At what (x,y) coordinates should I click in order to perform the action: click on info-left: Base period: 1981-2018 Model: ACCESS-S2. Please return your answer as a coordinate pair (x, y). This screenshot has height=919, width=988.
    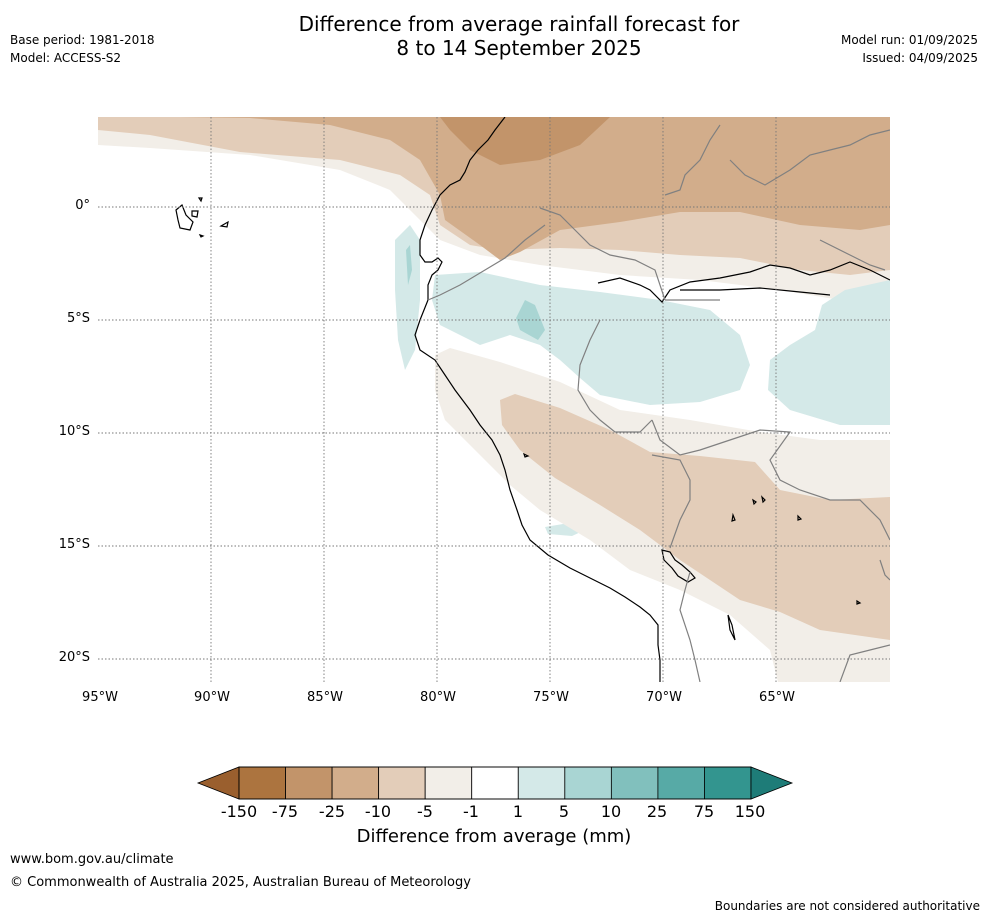
    Looking at the image, I should click on (82, 49).